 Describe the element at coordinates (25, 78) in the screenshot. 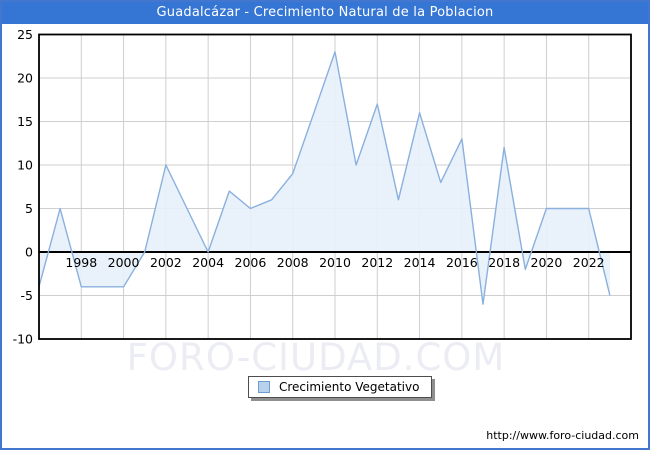

I see `y-tick-label: 20` at that location.